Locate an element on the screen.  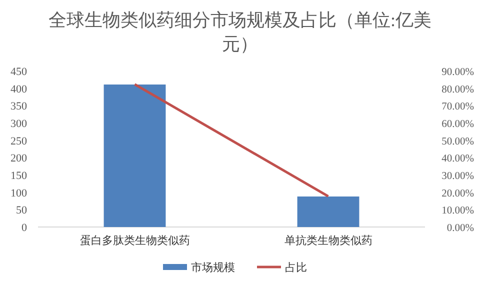
y2-tick-label: 20.00% is located at coordinates (458, 194).